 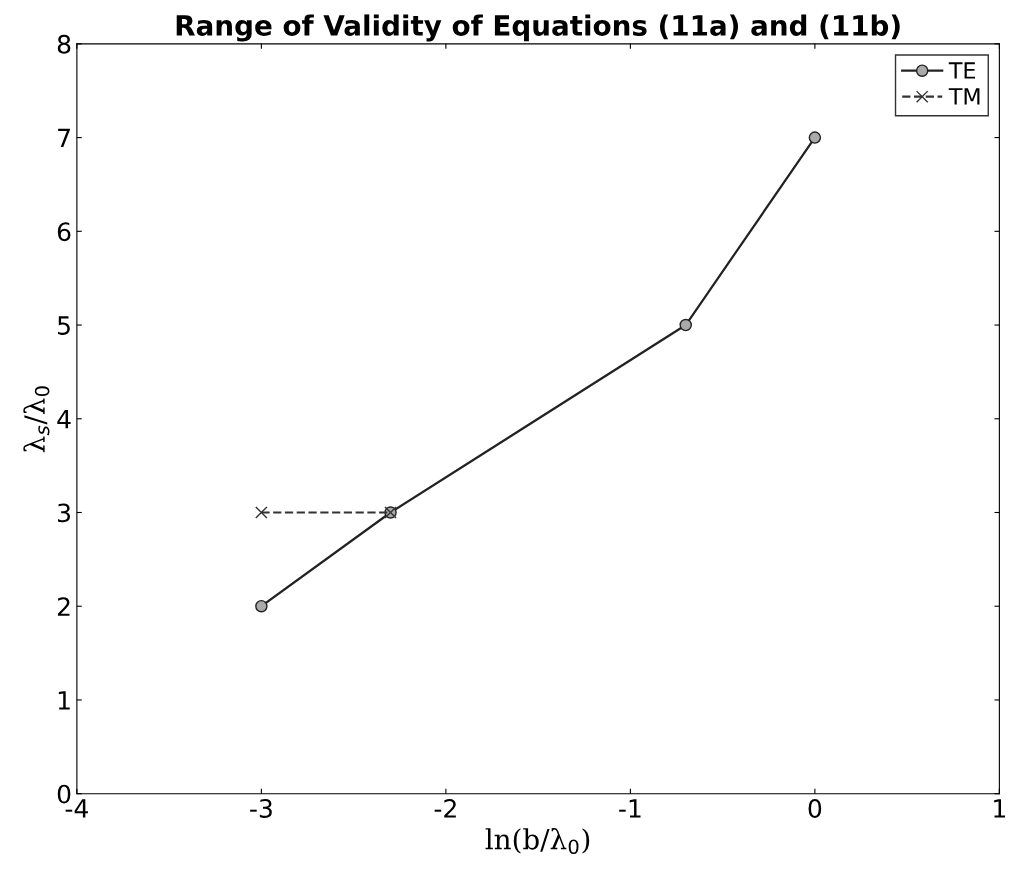 I want to click on x-tick-label: -1, so click(x=630, y=808).